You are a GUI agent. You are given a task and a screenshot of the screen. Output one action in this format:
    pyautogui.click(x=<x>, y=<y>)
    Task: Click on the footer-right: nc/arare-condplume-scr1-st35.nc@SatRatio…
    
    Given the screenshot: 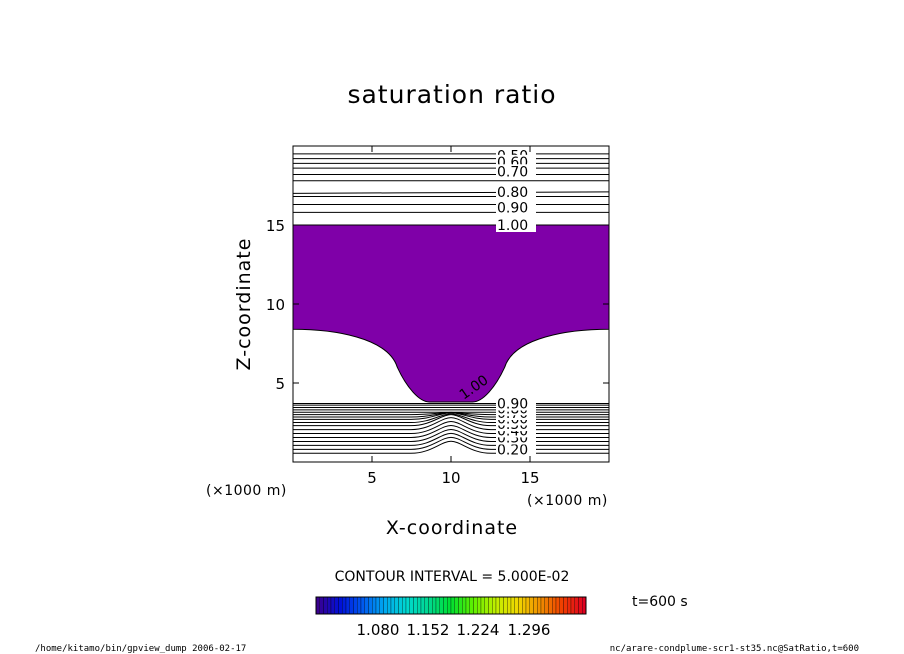 What is the action you would take?
    pyautogui.click(x=734, y=649)
    